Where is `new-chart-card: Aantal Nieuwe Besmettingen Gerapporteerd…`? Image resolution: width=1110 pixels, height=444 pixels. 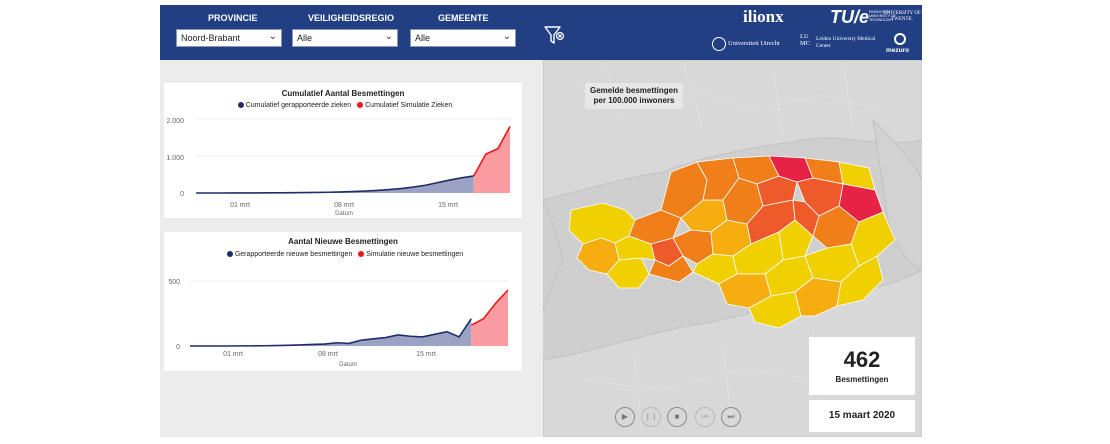 new-chart-card: Aantal Nieuwe Besmettingen Gerapporteerd… is located at coordinates (343, 301).